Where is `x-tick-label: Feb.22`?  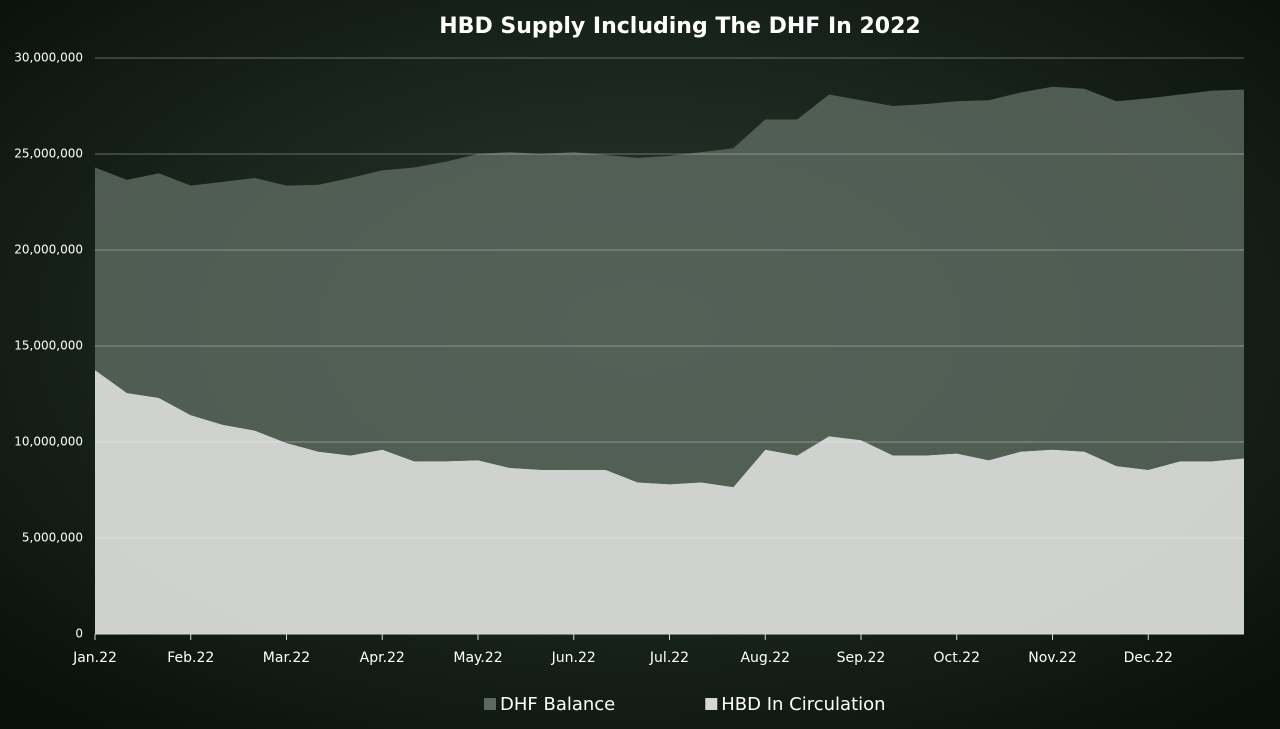
x-tick-label: Feb.22 is located at coordinates (190, 658).